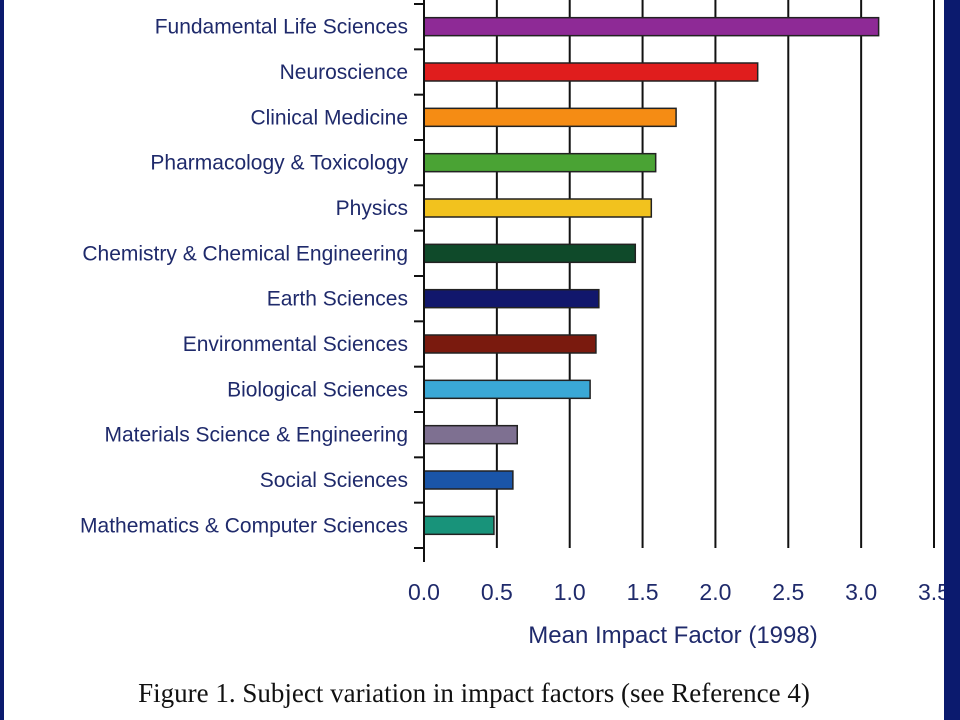 The width and height of the screenshot is (960, 720). What do you see at coordinates (715, 592) in the screenshot?
I see `x-tick-label-4: 2.0` at bounding box center [715, 592].